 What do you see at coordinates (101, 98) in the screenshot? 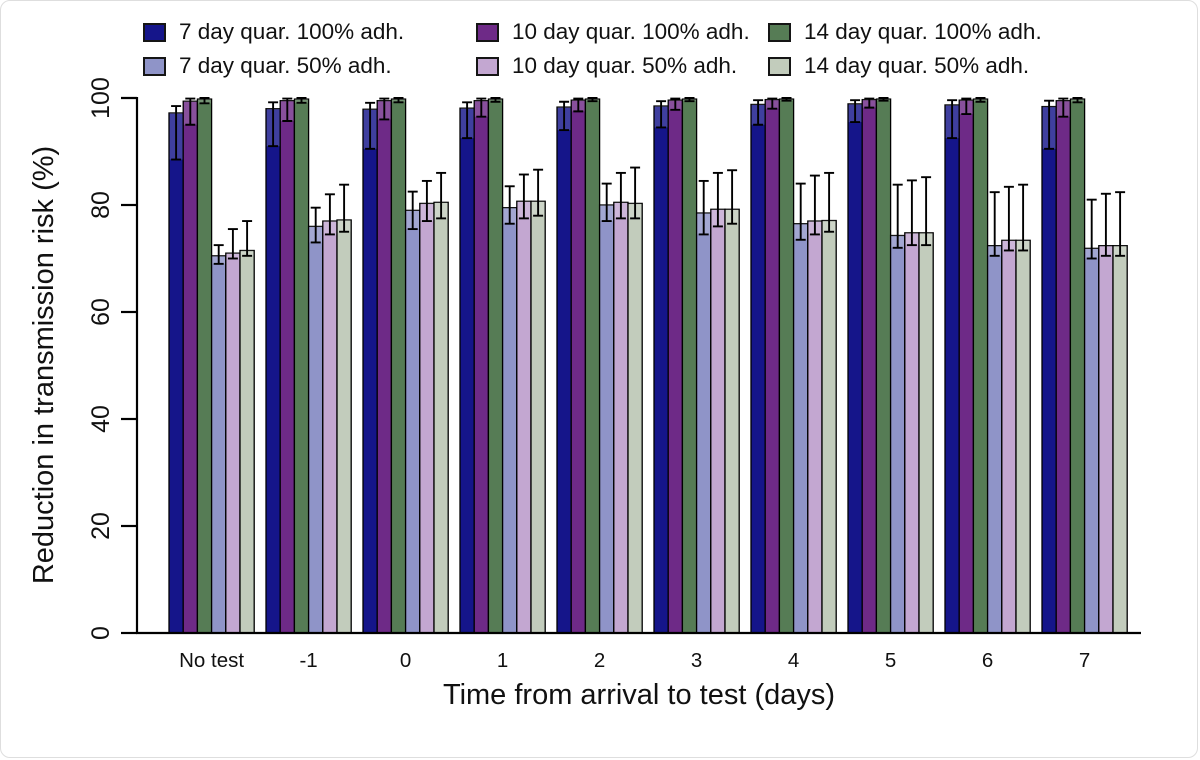
I see `y-tick-label: 100` at bounding box center [101, 98].